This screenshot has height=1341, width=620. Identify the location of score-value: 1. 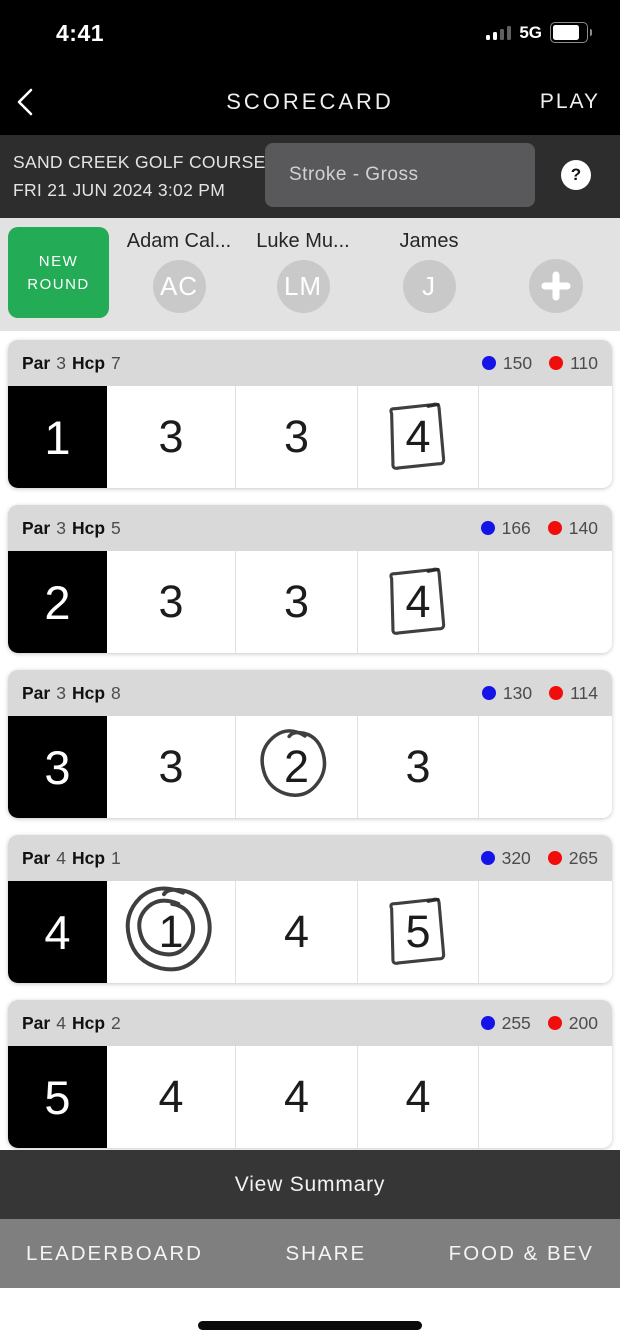
(171, 931).